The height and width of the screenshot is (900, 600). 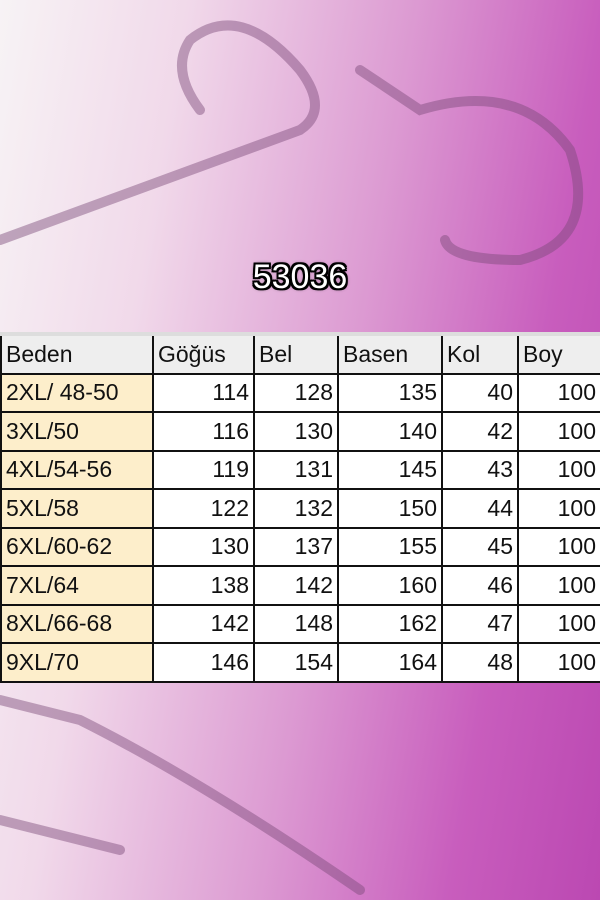 I want to click on table-row: 2XL/ 48-50 114 128 135 40 100, so click(x=300, y=392).